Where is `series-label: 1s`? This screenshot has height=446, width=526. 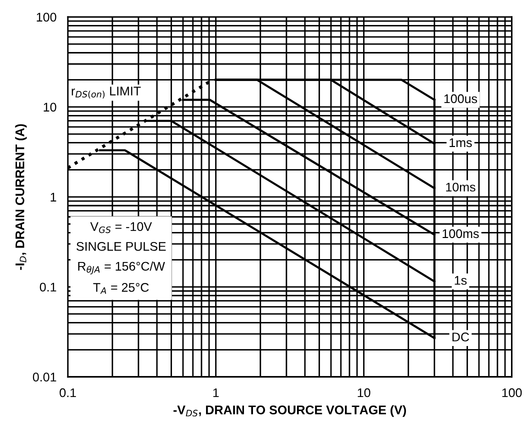 series-label: 1s is located at coordinates (460, 280).